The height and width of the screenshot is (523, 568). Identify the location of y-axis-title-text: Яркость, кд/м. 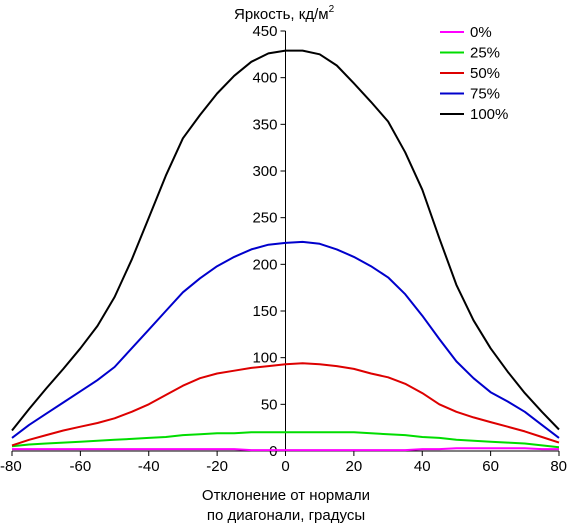
(281, 14).